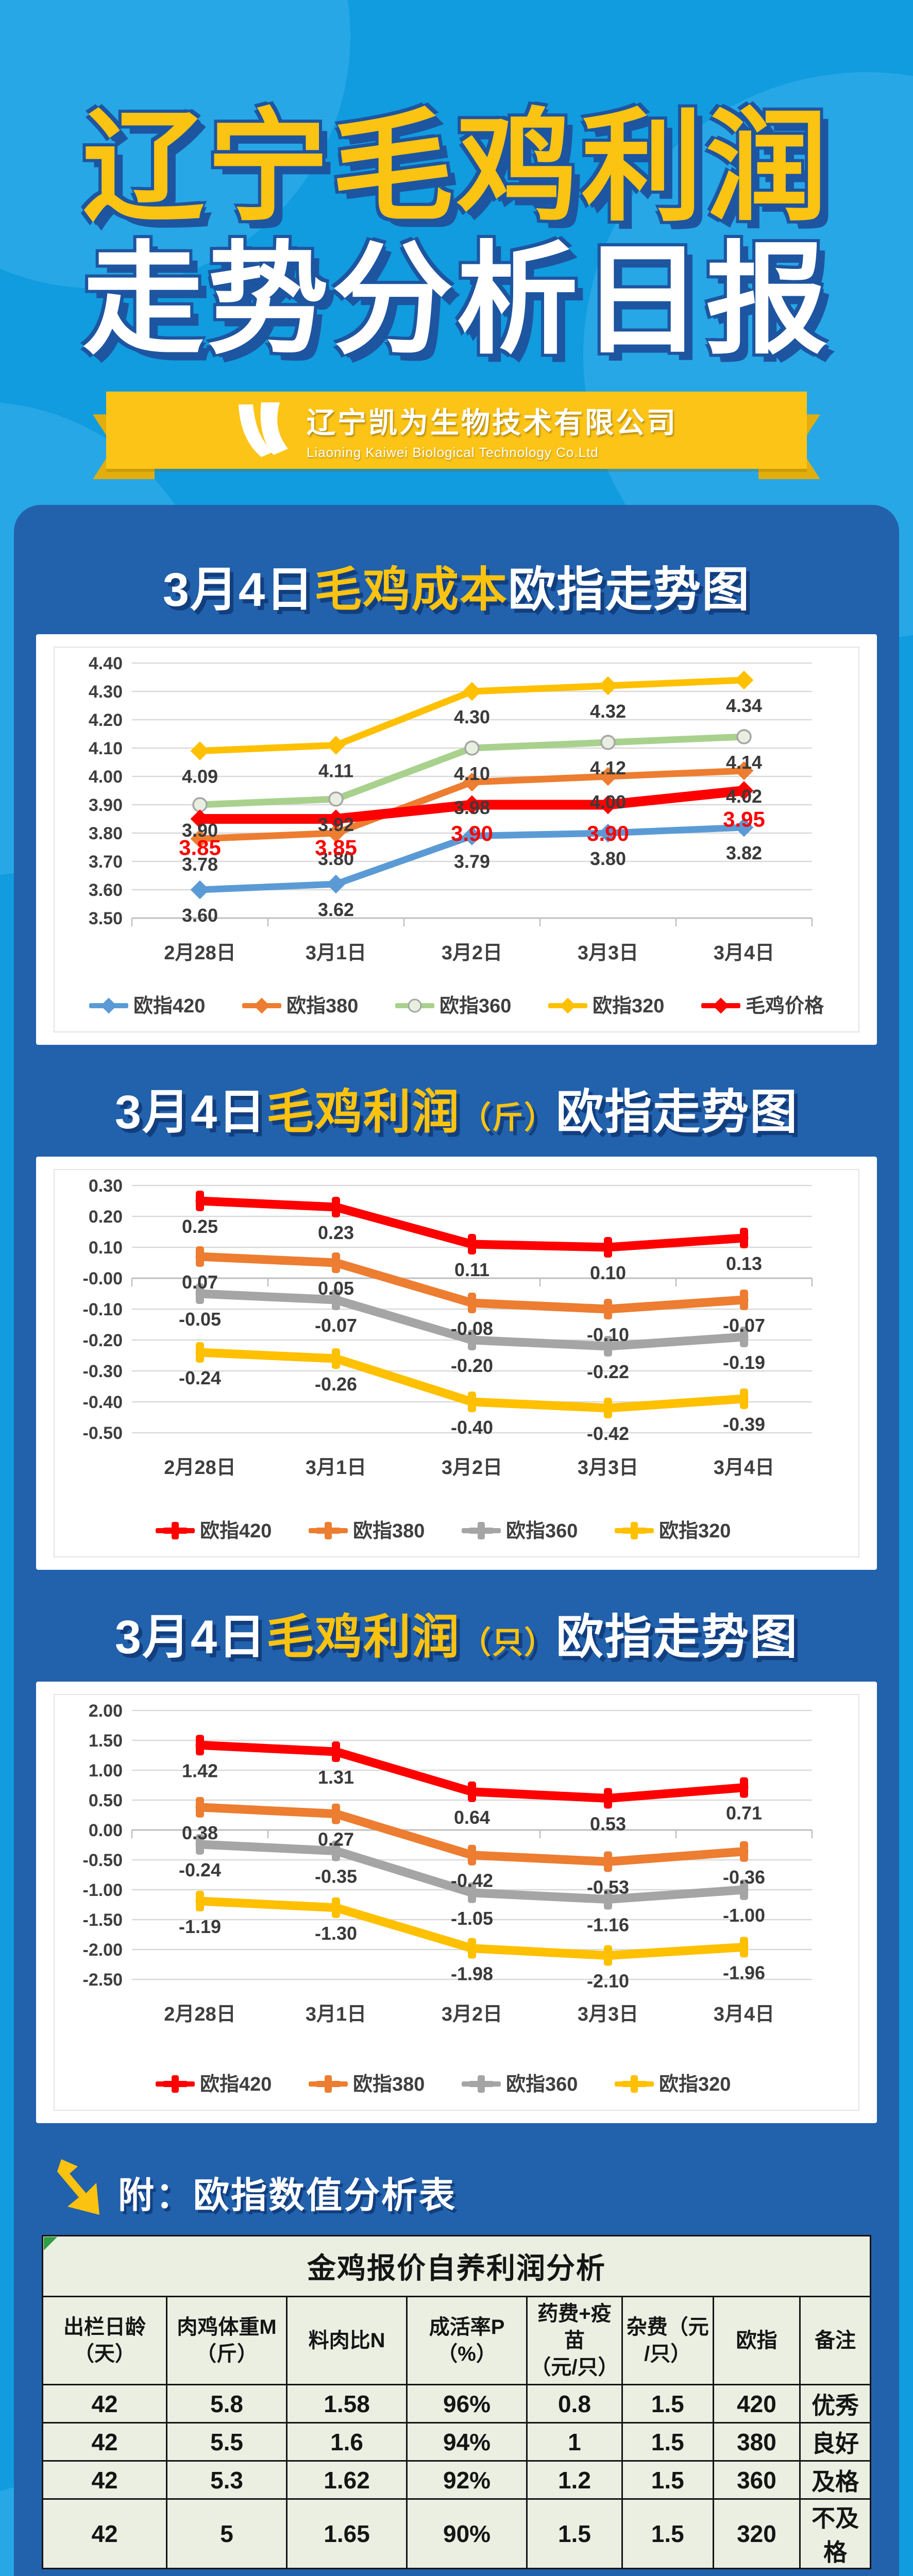 The height and width of the screenshot is (2576, 913). Describe the element at coordinates (457, 1108) in the screenshot. I see `chart2-title: 3月4日毛鸡利润（斤）欧指走势图` at that location.